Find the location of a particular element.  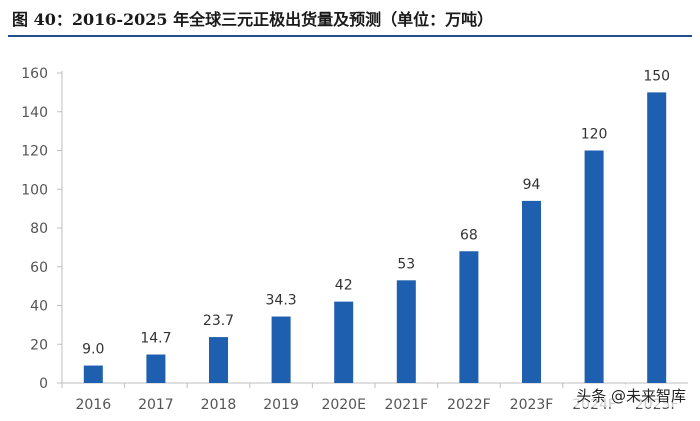

title-underline is located at coordinates (350, 36).